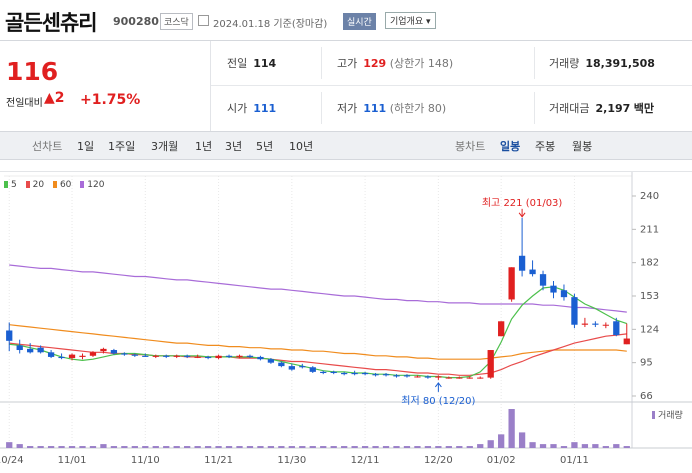 This screenshot has height=473, width=692. What do you see at coordinates (510, 146) in the screenshot?
I see `tab-daily: 일봉` at bounding box center [510, 146].